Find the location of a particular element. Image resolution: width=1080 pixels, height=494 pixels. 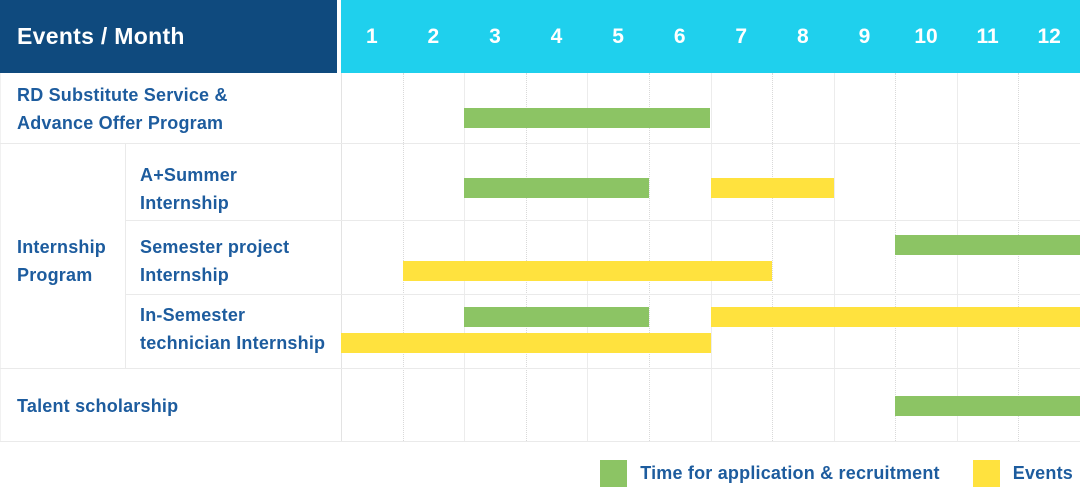

row-label: Talent scholarship is located at coordinates (98, 406).